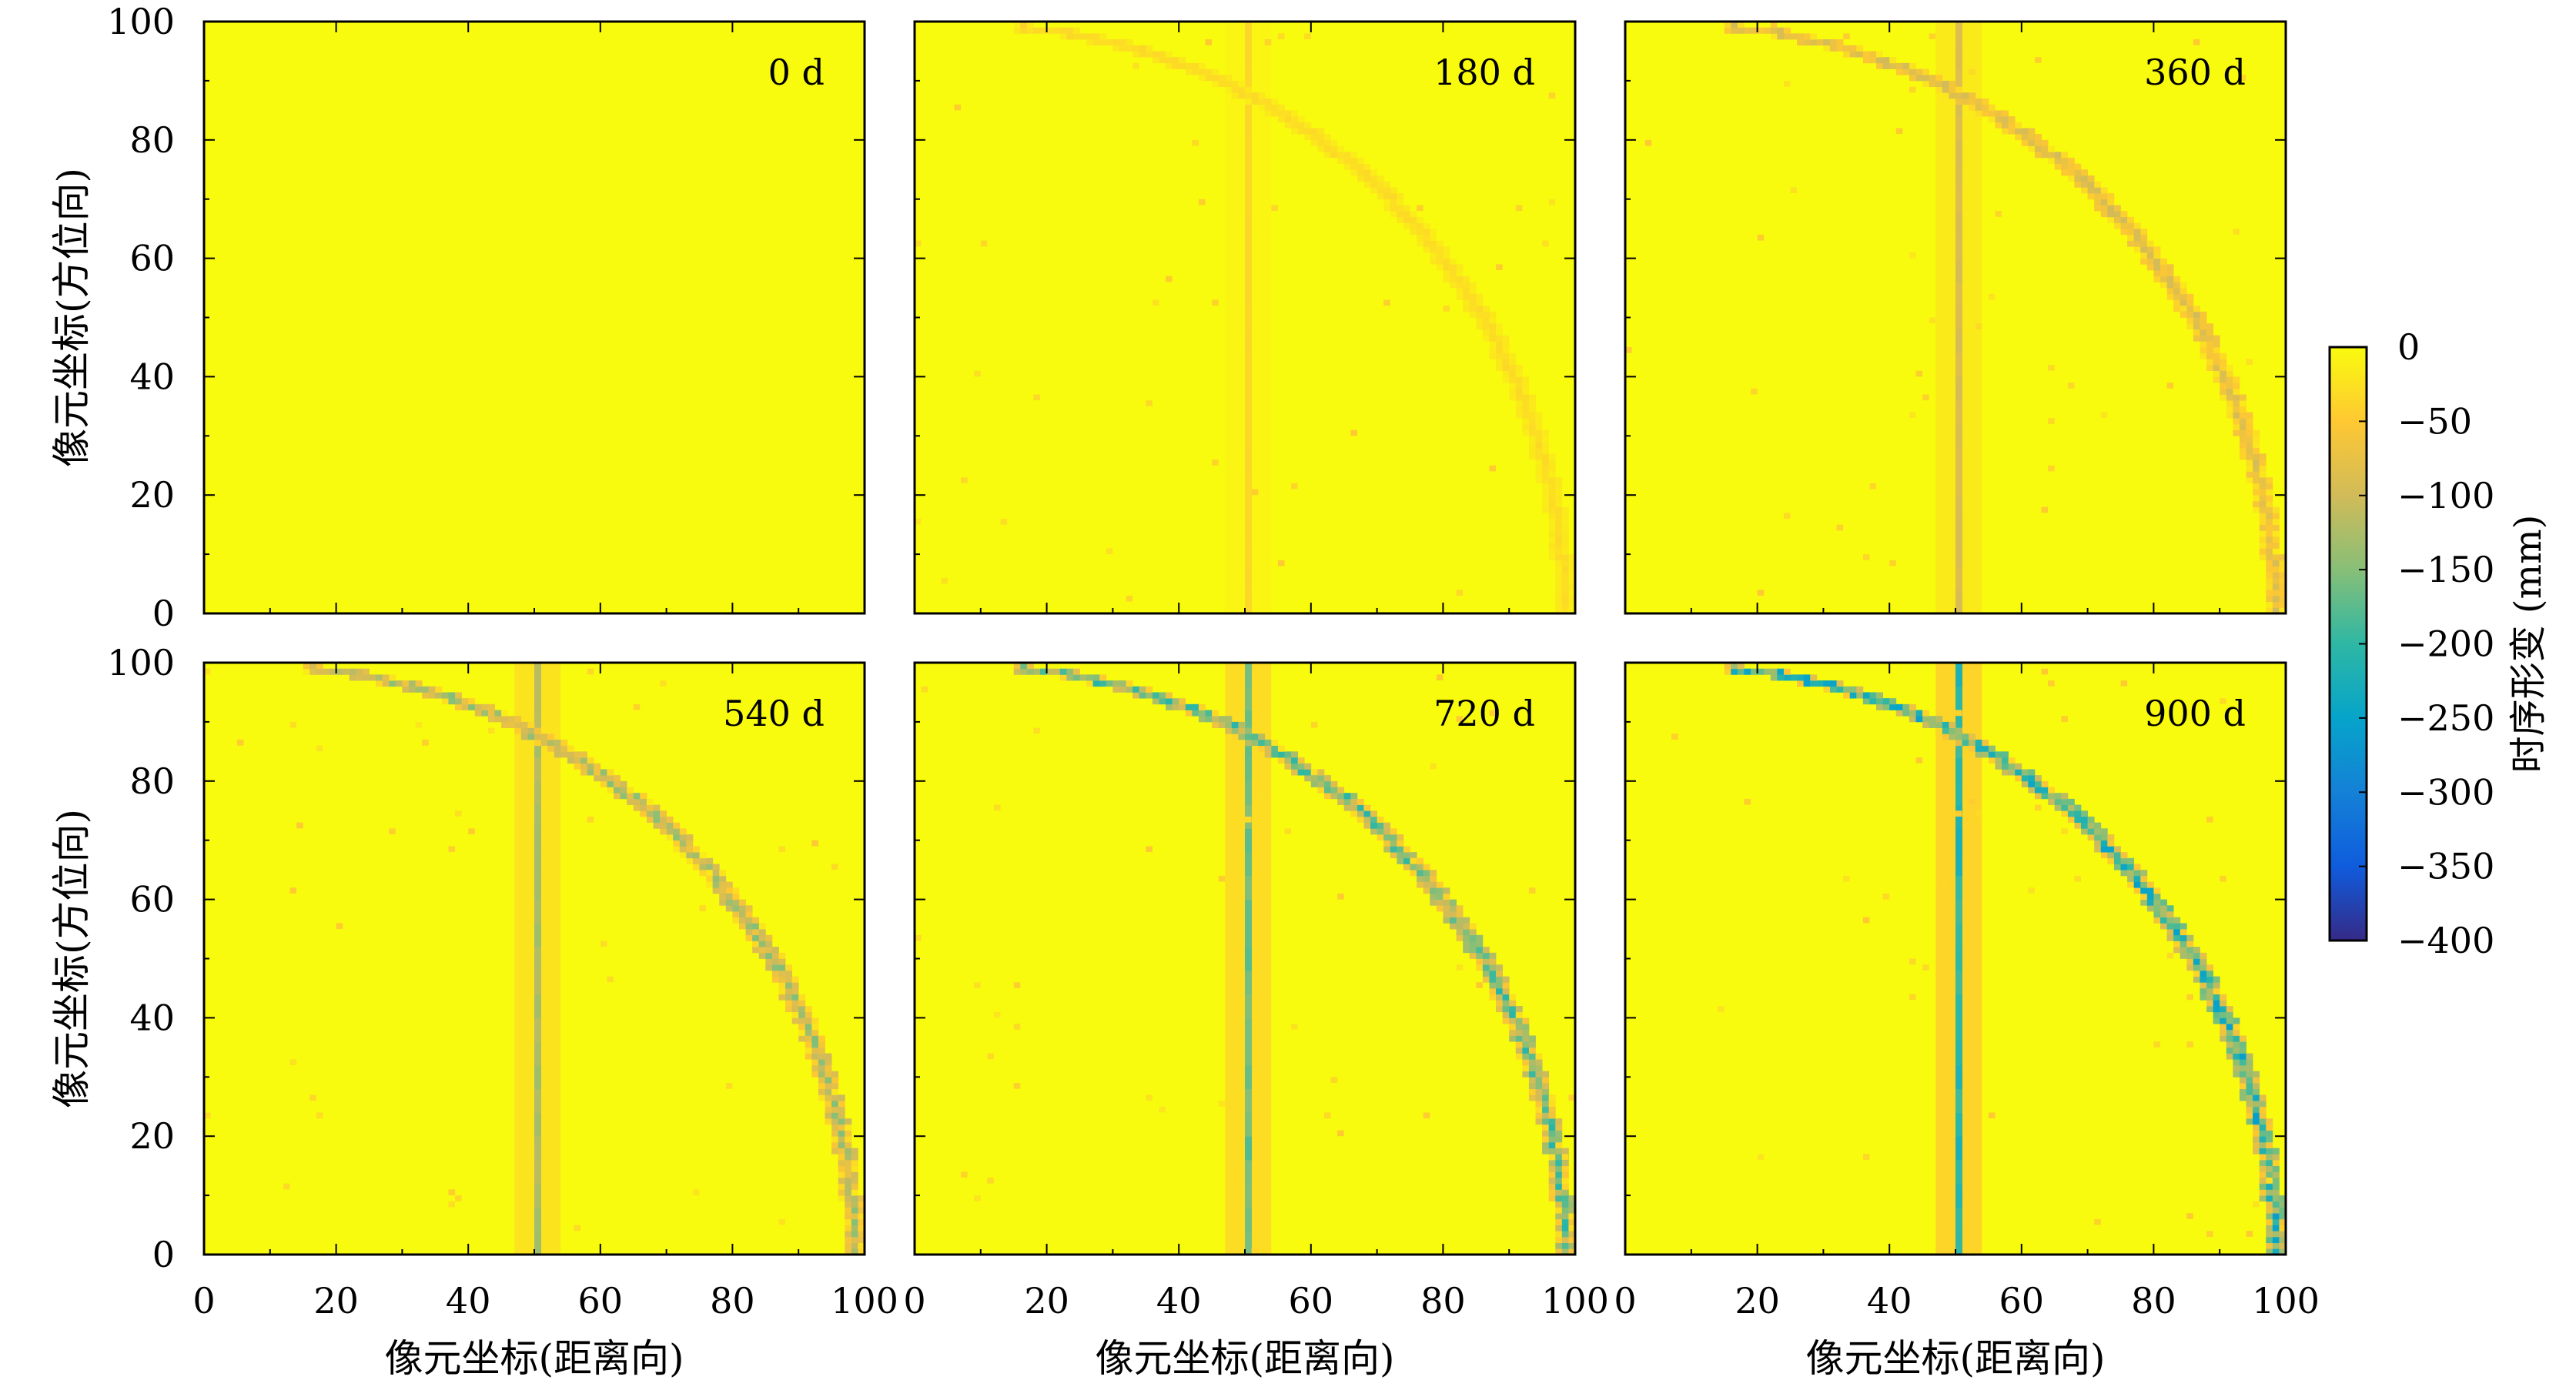  What do you see at coordinates (1236, 312) in the screenshot?
I see `noise-pixels` at bounding box center [1236, 312].